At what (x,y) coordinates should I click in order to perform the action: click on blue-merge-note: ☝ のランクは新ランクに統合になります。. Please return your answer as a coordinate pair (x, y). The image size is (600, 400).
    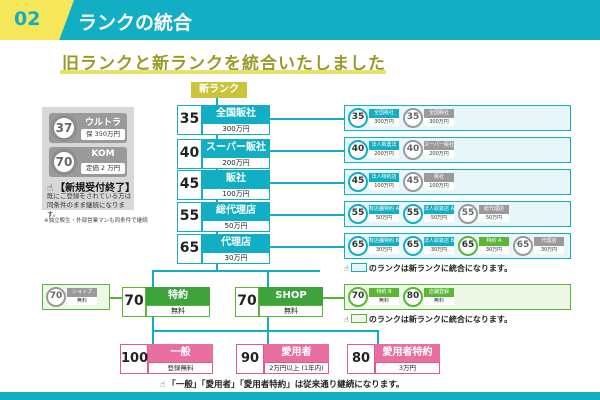
    Looking at the image, I should click on (428, 268).